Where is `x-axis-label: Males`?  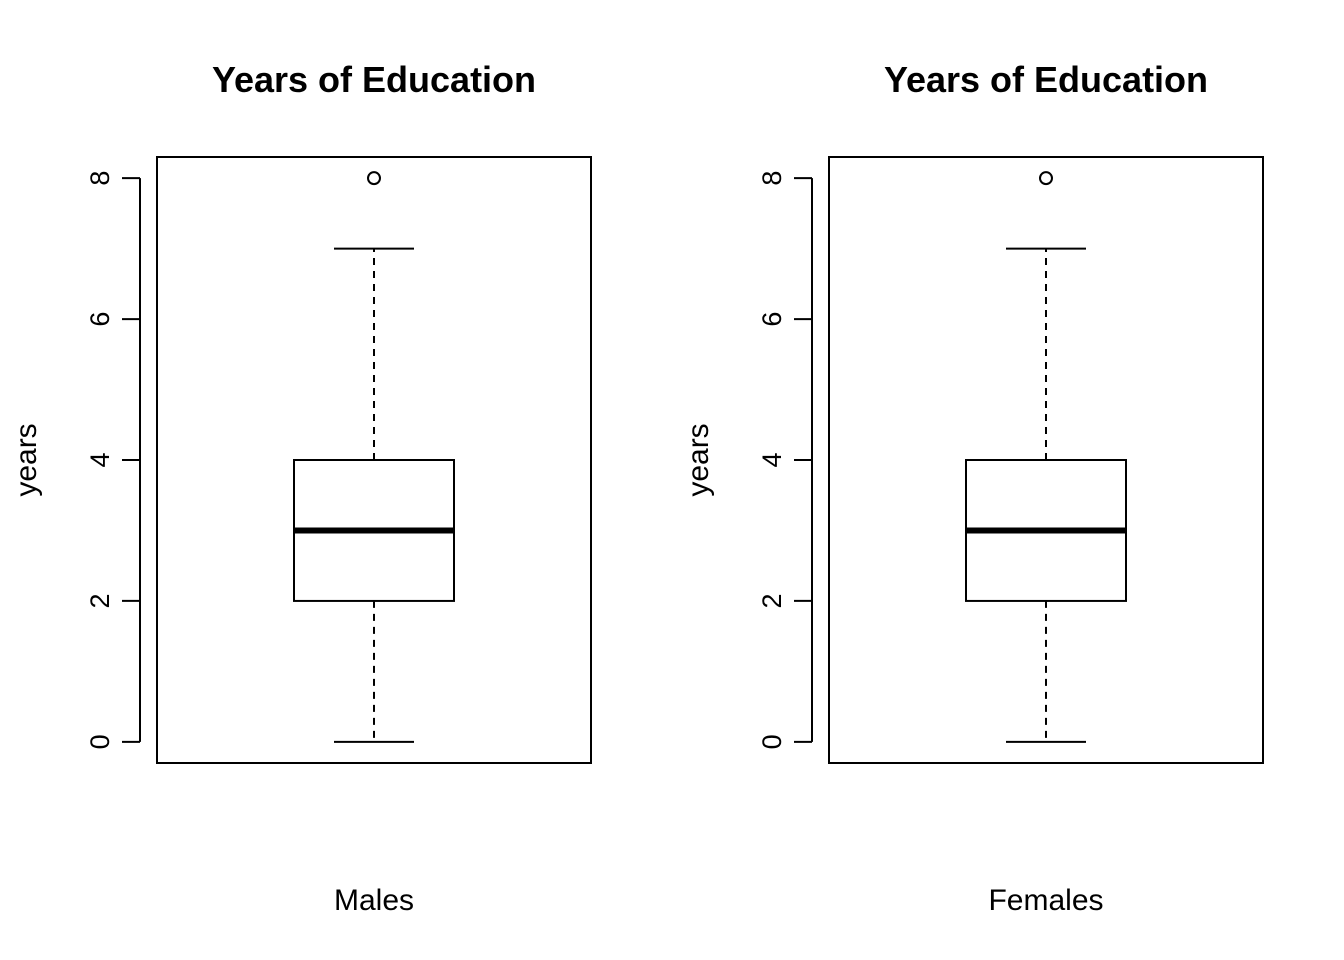
x-axis-label: Males is located at coordinates (374, 900).